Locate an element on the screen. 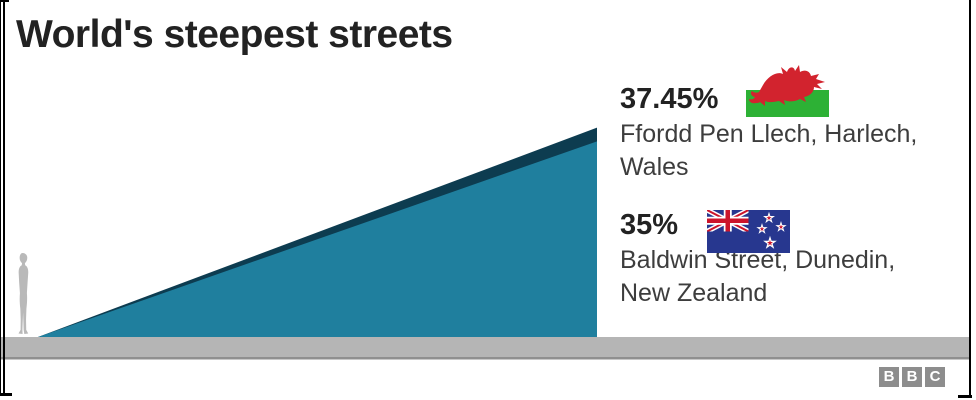  ground-bar is located at coordinates (484, 347).